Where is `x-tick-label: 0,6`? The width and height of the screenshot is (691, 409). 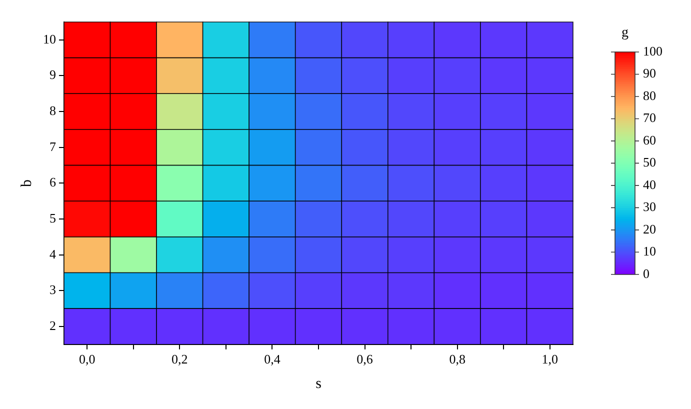
x-tick-label: 0,6 is located at coordinates (365, 359).